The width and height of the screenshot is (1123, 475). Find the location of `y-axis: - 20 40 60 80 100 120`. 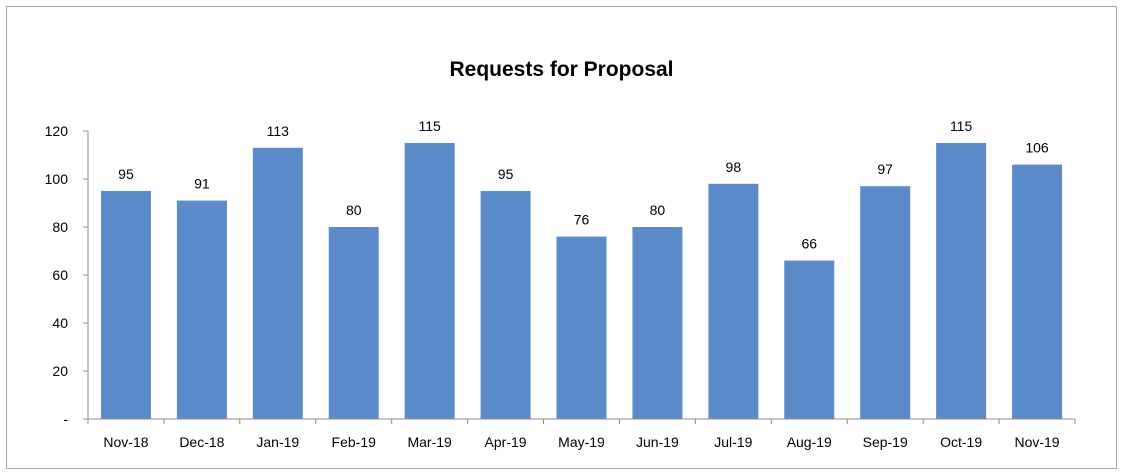

y-axis: - 20 40 60 80 100 120 is located at coordinates (67, 275).